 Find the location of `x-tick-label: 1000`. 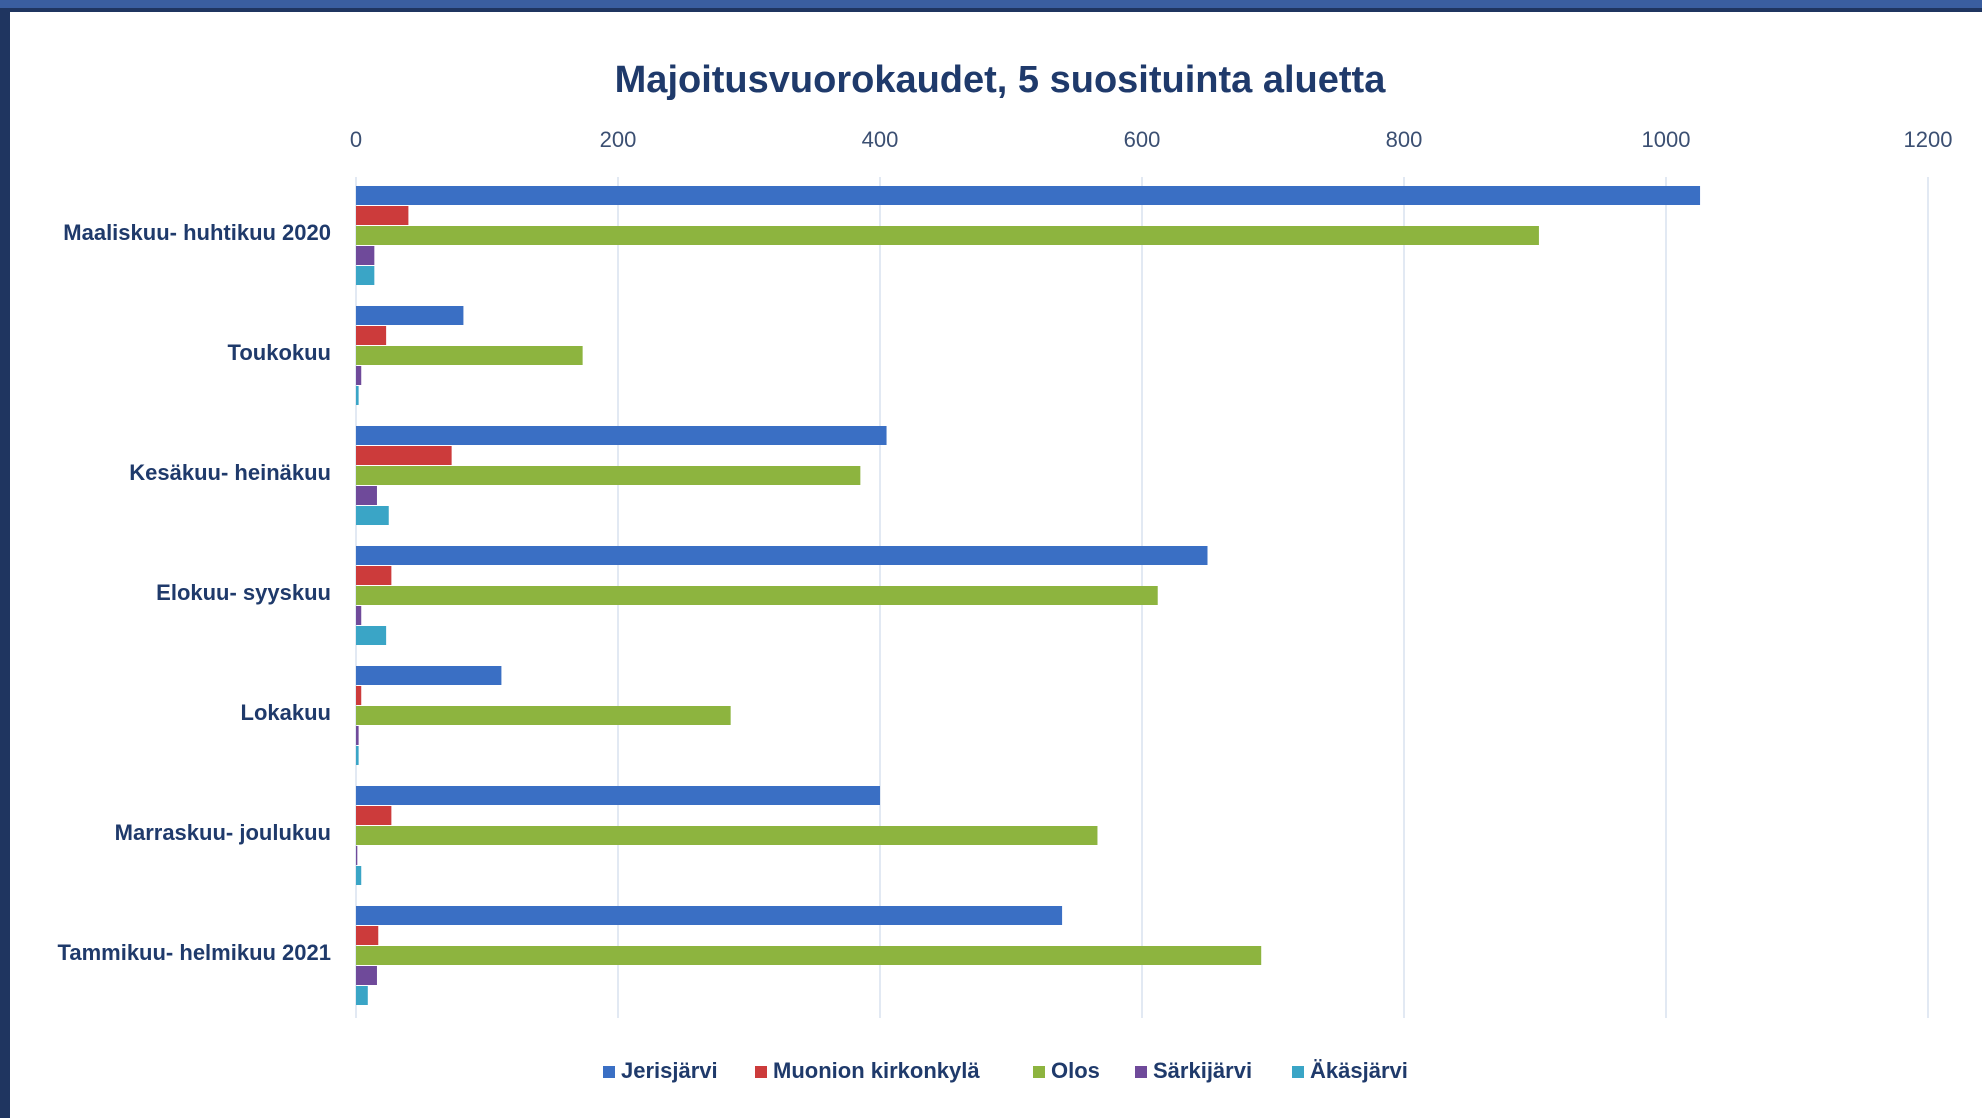

x-tick-label: 1000 is located at coordinates (1666, 139).